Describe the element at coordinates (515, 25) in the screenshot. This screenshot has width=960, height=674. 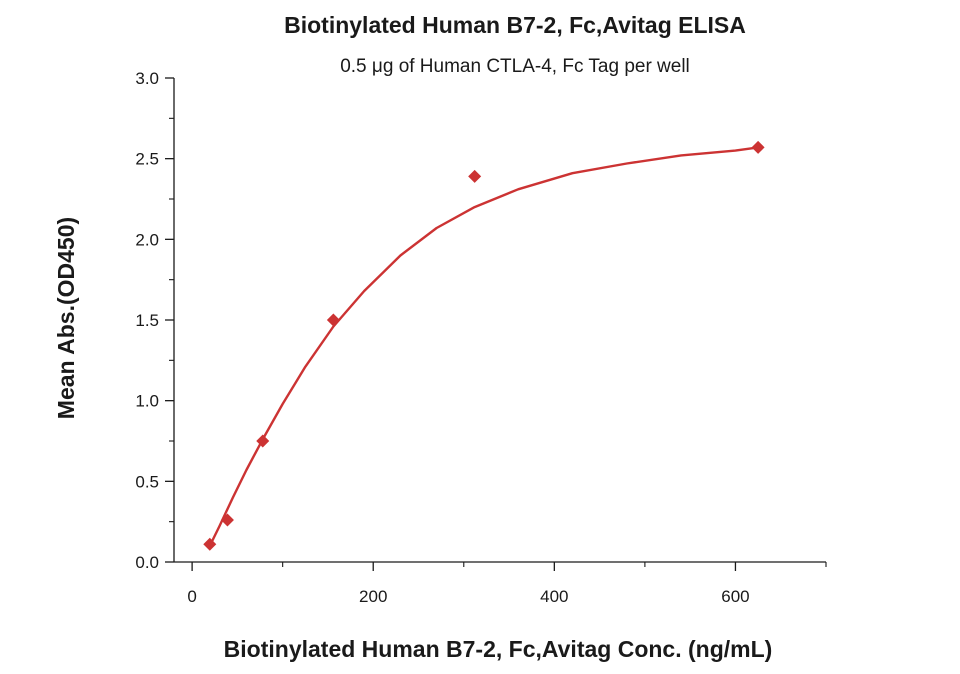
I see `chart-title: Biotinylated Human B7-2, Fc,Avitag ELISA` at that location.